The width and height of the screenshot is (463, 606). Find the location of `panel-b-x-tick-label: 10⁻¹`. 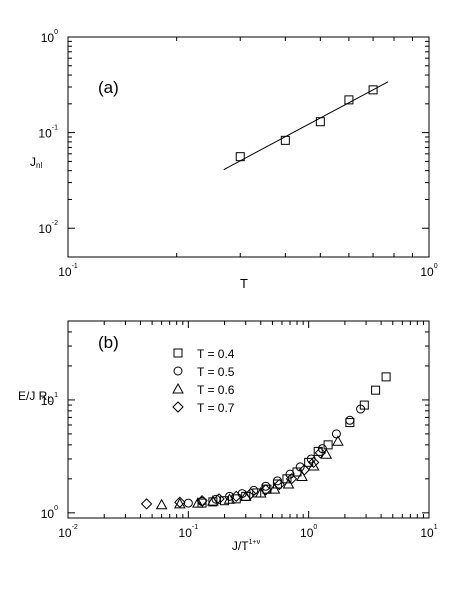

panel-b-x-tick-label: 10⁻¹ is located at coordinates (189, 532).